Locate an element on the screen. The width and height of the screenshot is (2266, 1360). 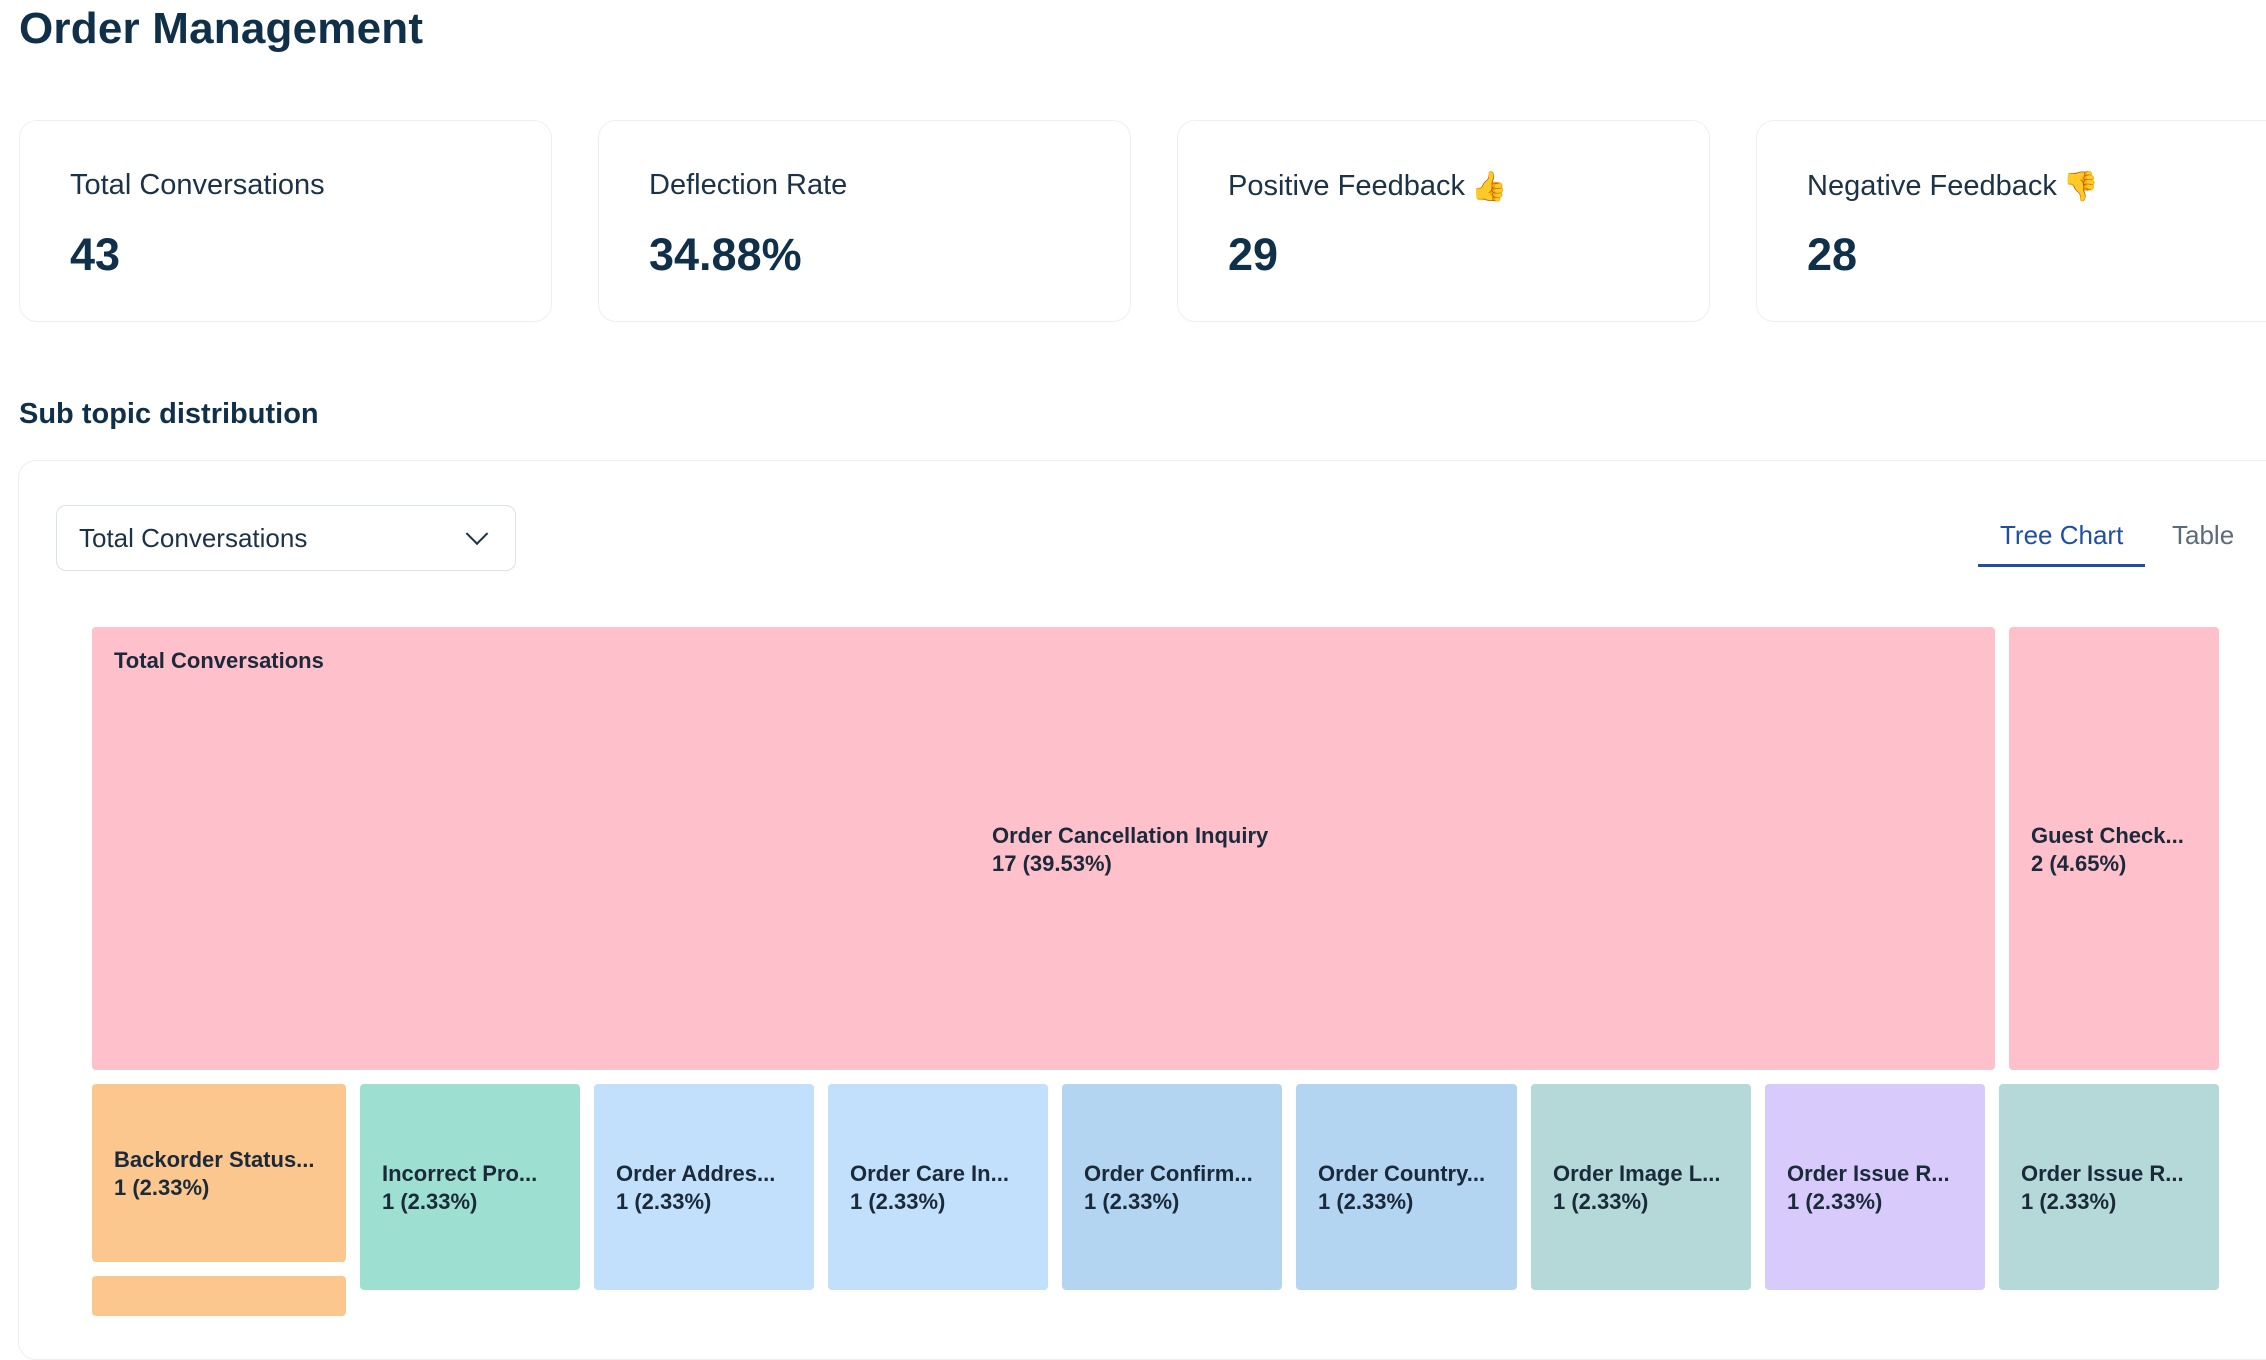
metric-select: Total Conversations is located at coordinates (286, 538).